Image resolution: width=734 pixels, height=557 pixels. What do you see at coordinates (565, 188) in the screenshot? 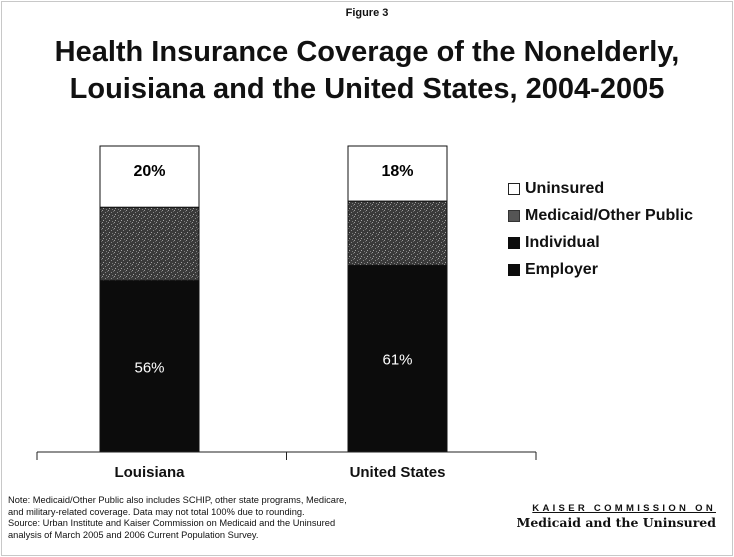
I see `legend-label-uninsured: Uninsured` at bounding box center [565, 188].